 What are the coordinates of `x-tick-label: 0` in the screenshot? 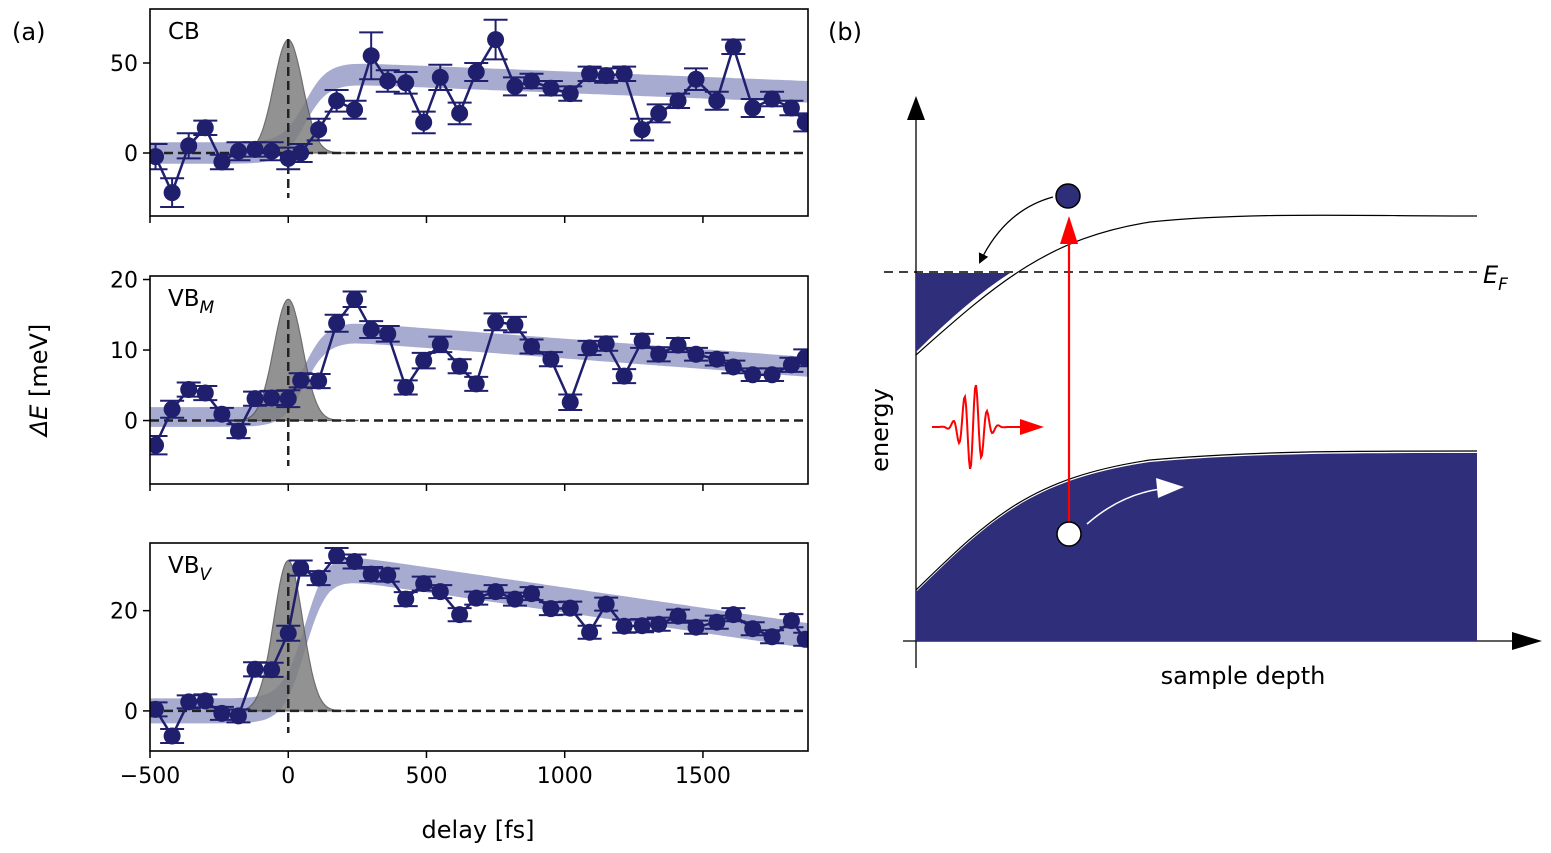 It's located at (288, 776).